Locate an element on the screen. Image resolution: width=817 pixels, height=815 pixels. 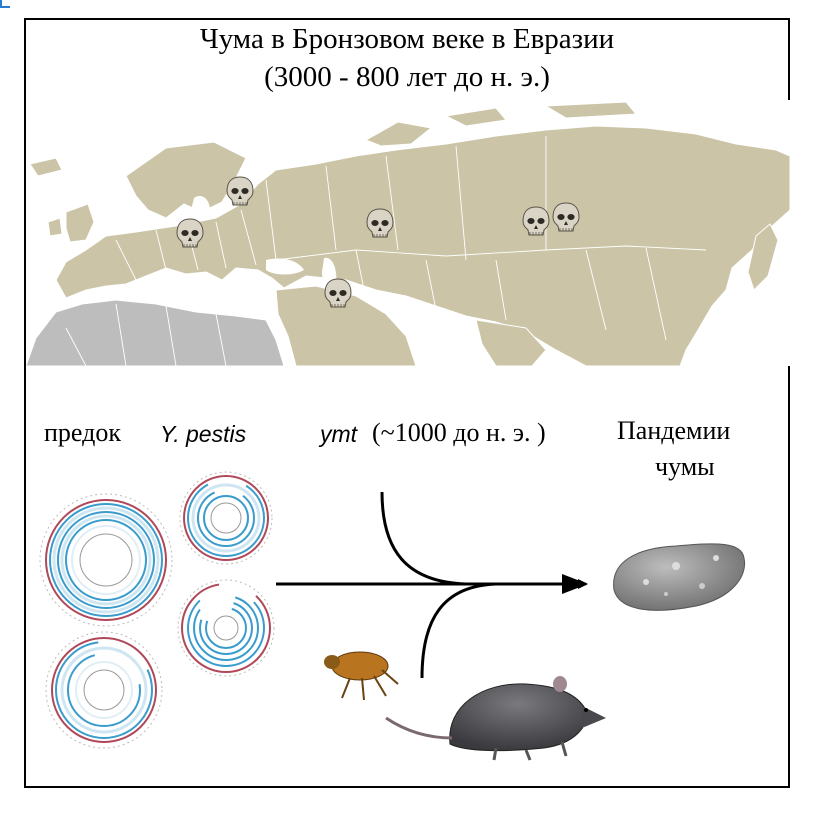
figure-title-line1: Чума в Бронзовом веке в Евразии is located at coordinates (407, 39).